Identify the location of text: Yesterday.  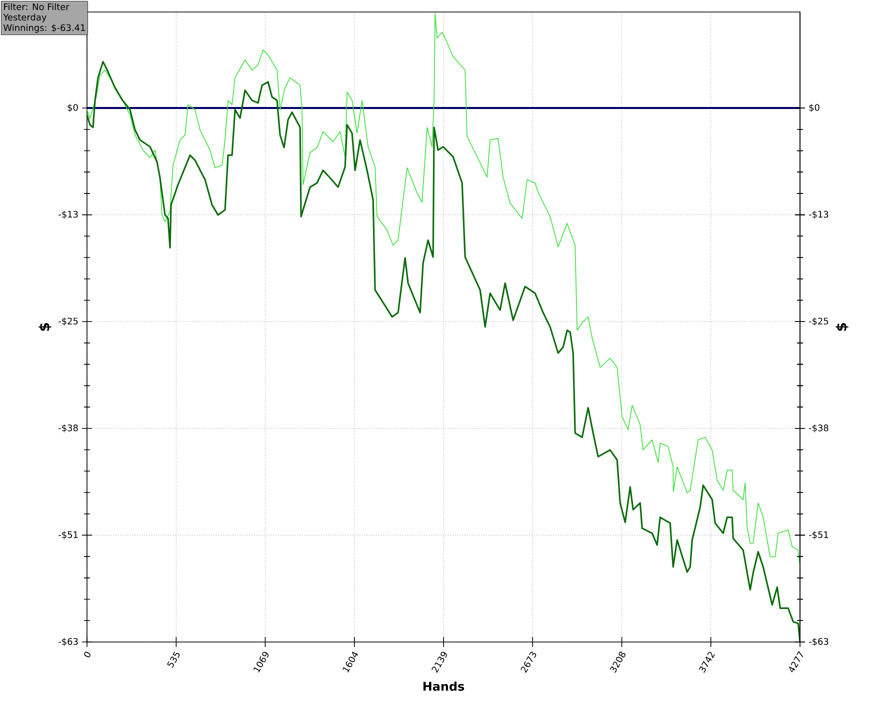
(24, 18).